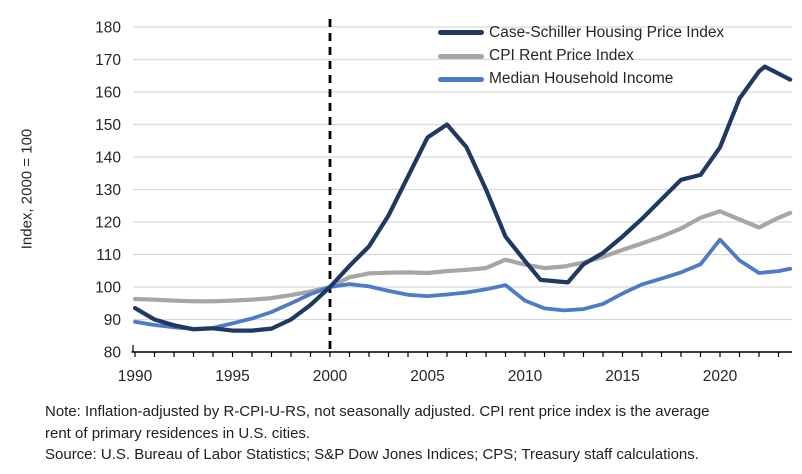 This screenshot has width=802, height=474. I want to click on svg-text: 90, so click(113, 320).